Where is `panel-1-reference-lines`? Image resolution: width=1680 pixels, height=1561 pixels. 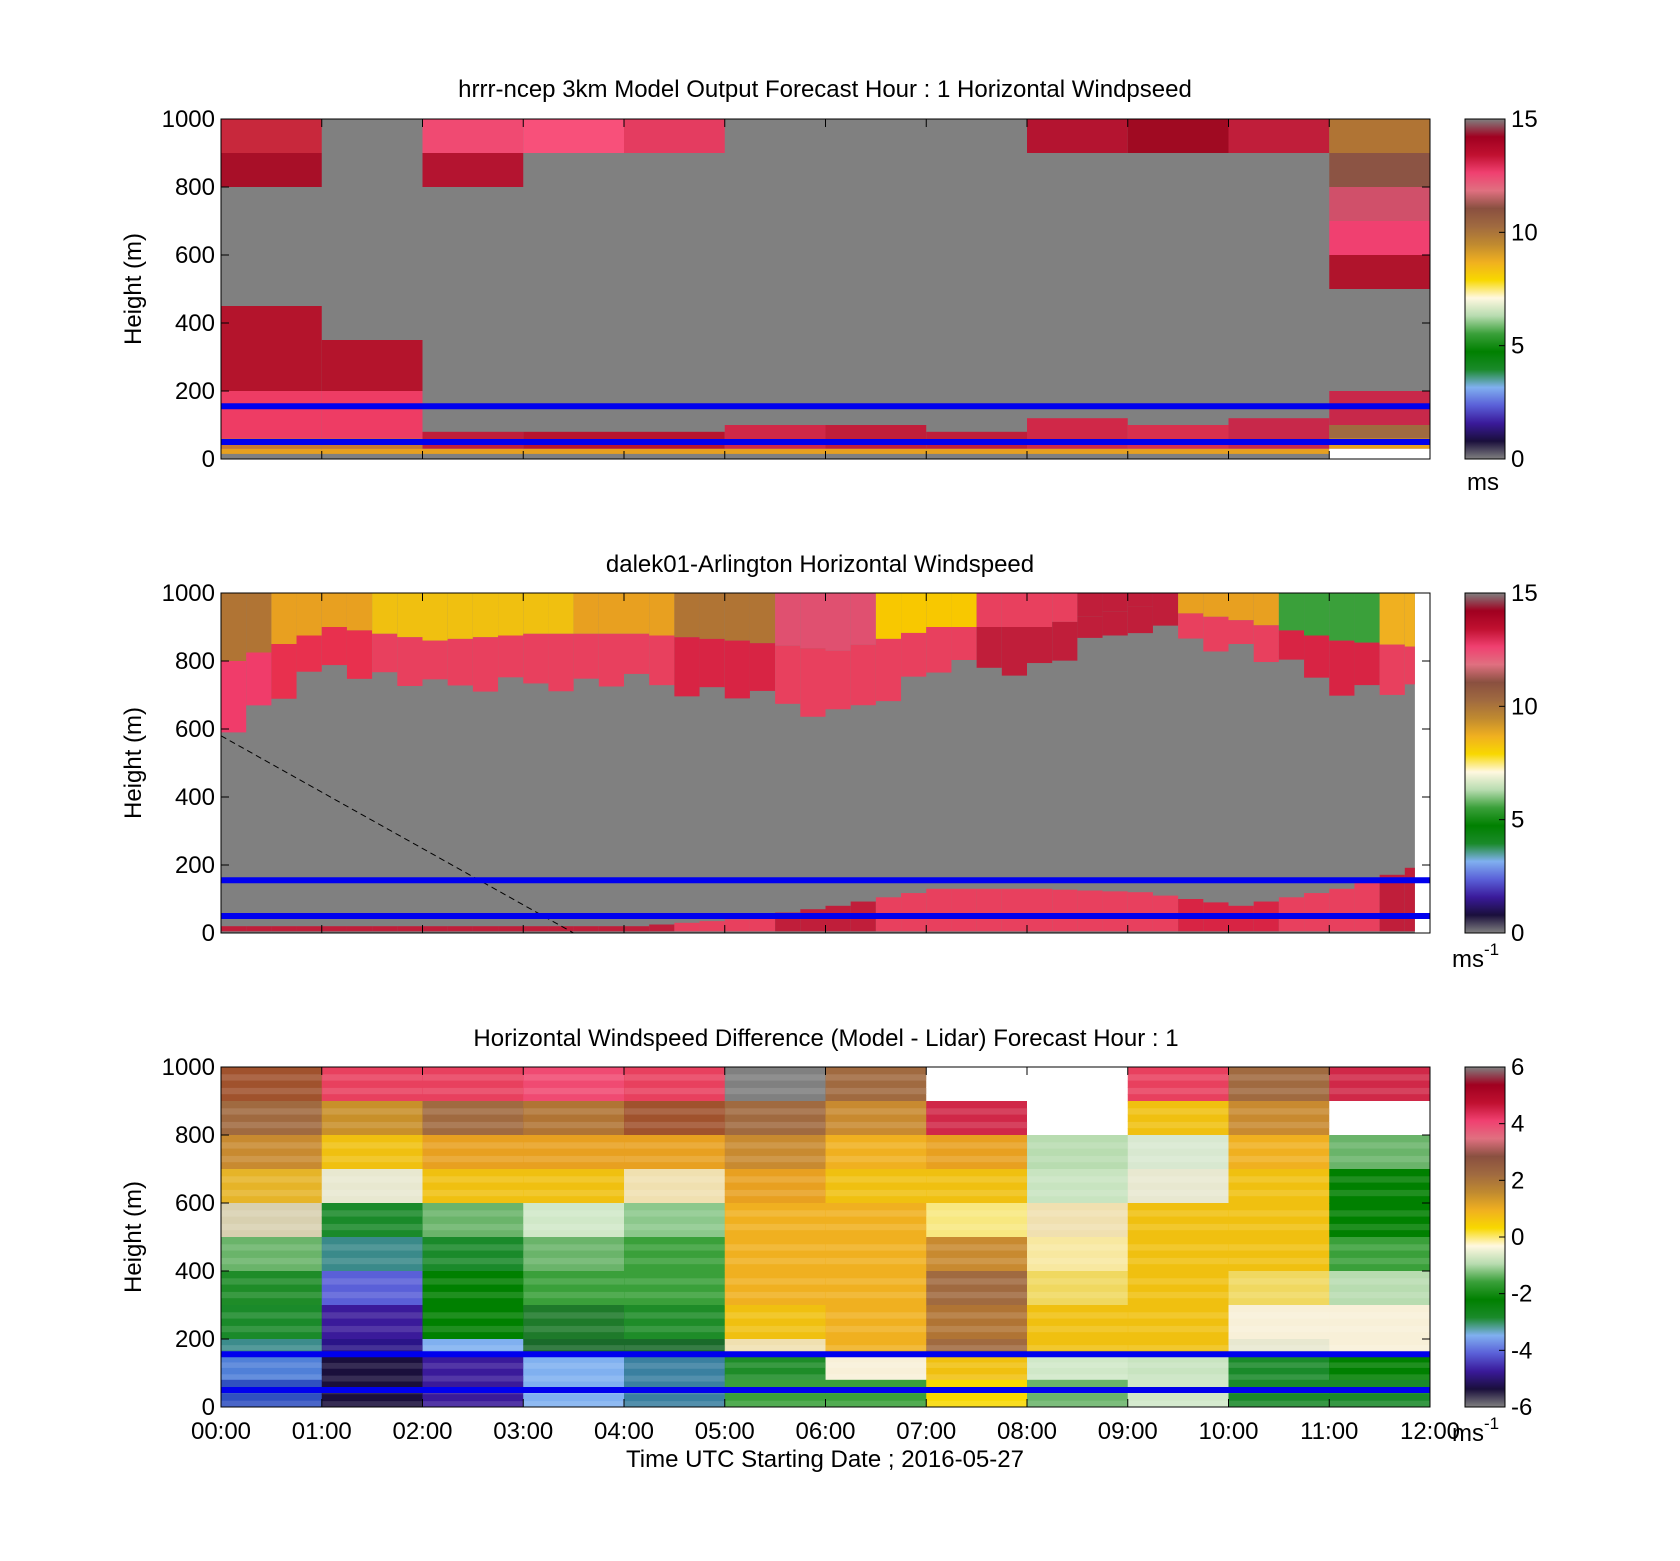 panel-1-reference-lines is located at coordinates (825, 424).